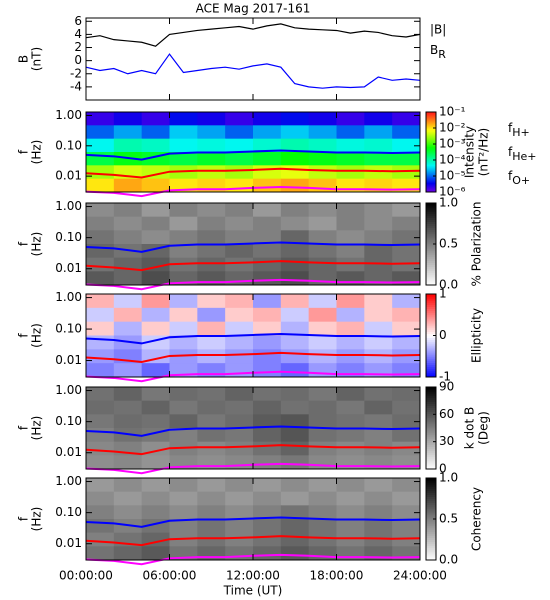  Describe the element at coordinates (470, 428) in the screenshot. I see `colorbar-label: k dot B` at that location.